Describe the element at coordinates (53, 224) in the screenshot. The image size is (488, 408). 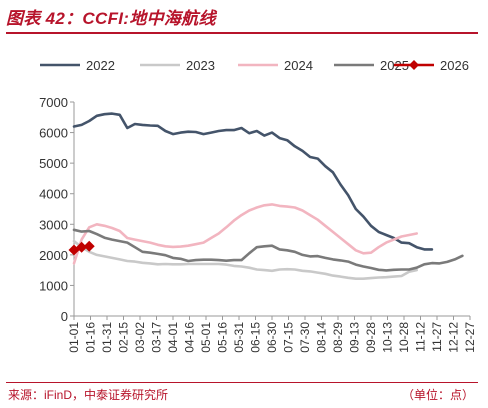
I see `y-tick-label: 3000` at that location.